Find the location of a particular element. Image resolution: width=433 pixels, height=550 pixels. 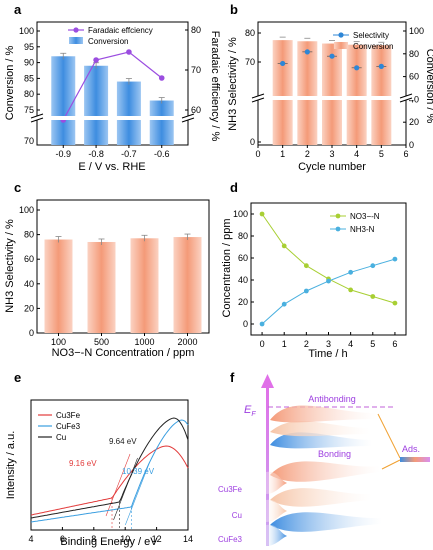

energy-axis is located at coordinates (267, 466).